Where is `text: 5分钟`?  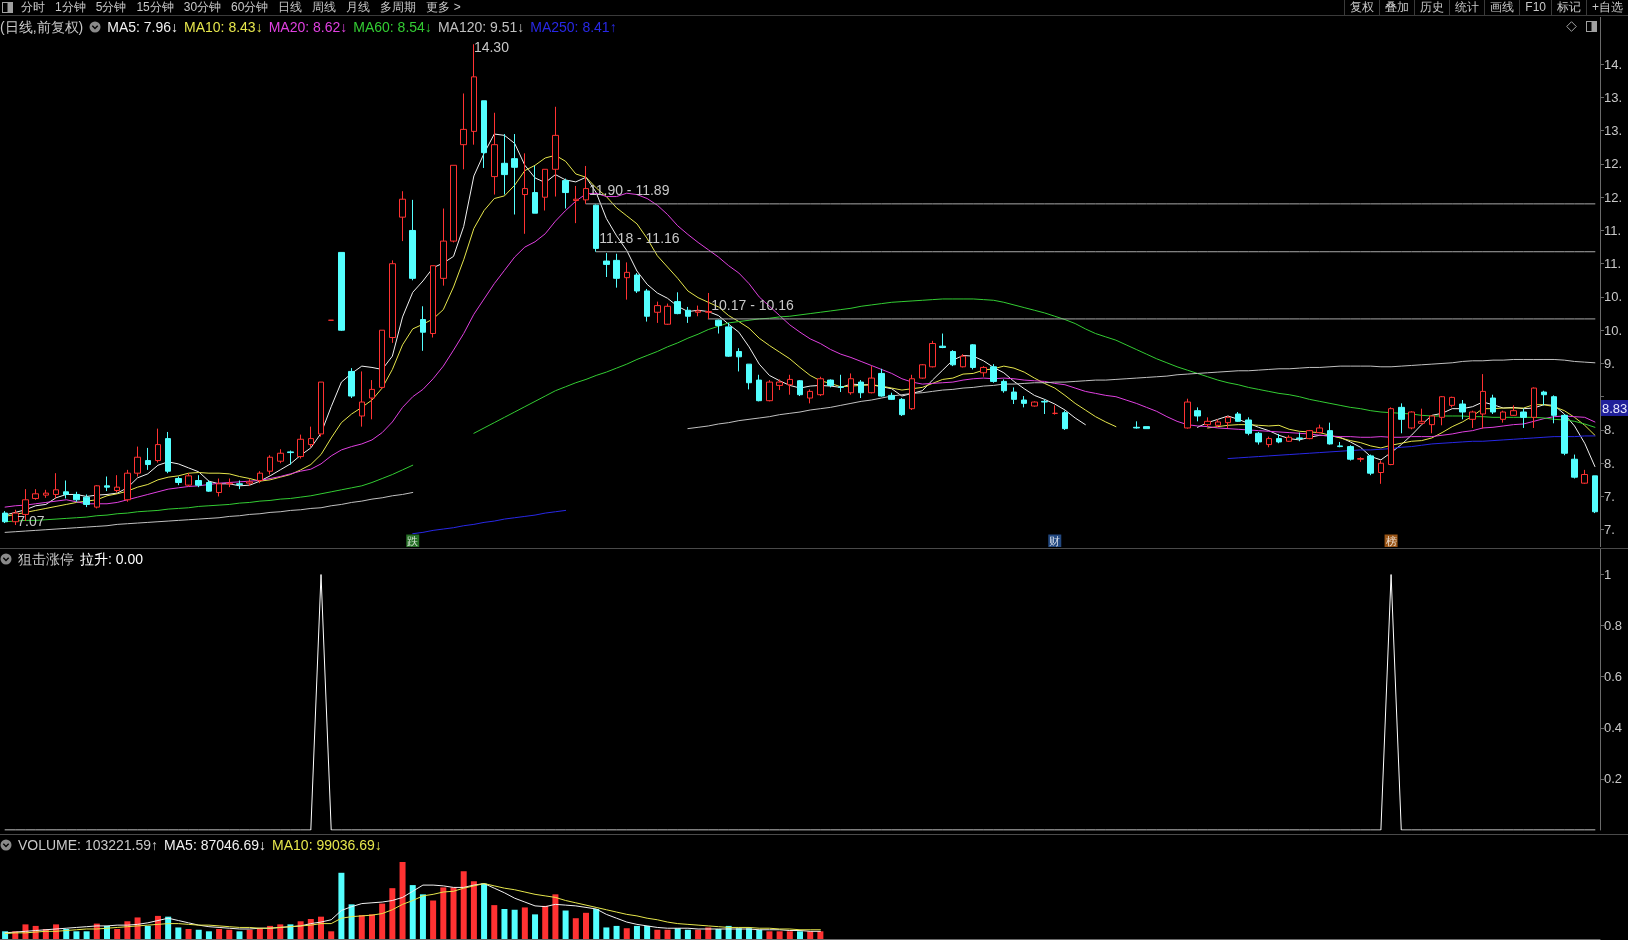
text: 5分钟 is located at coordinates (111, 7).